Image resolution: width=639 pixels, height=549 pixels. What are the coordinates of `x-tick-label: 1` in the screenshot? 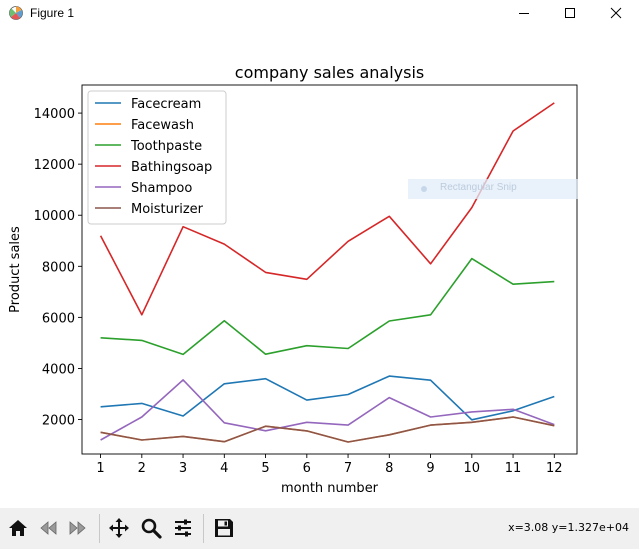 It's located at (100, 468).